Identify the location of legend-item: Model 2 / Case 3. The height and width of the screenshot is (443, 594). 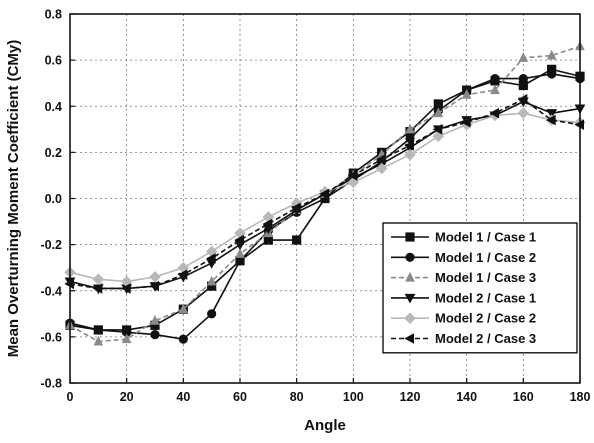
(463, 338).